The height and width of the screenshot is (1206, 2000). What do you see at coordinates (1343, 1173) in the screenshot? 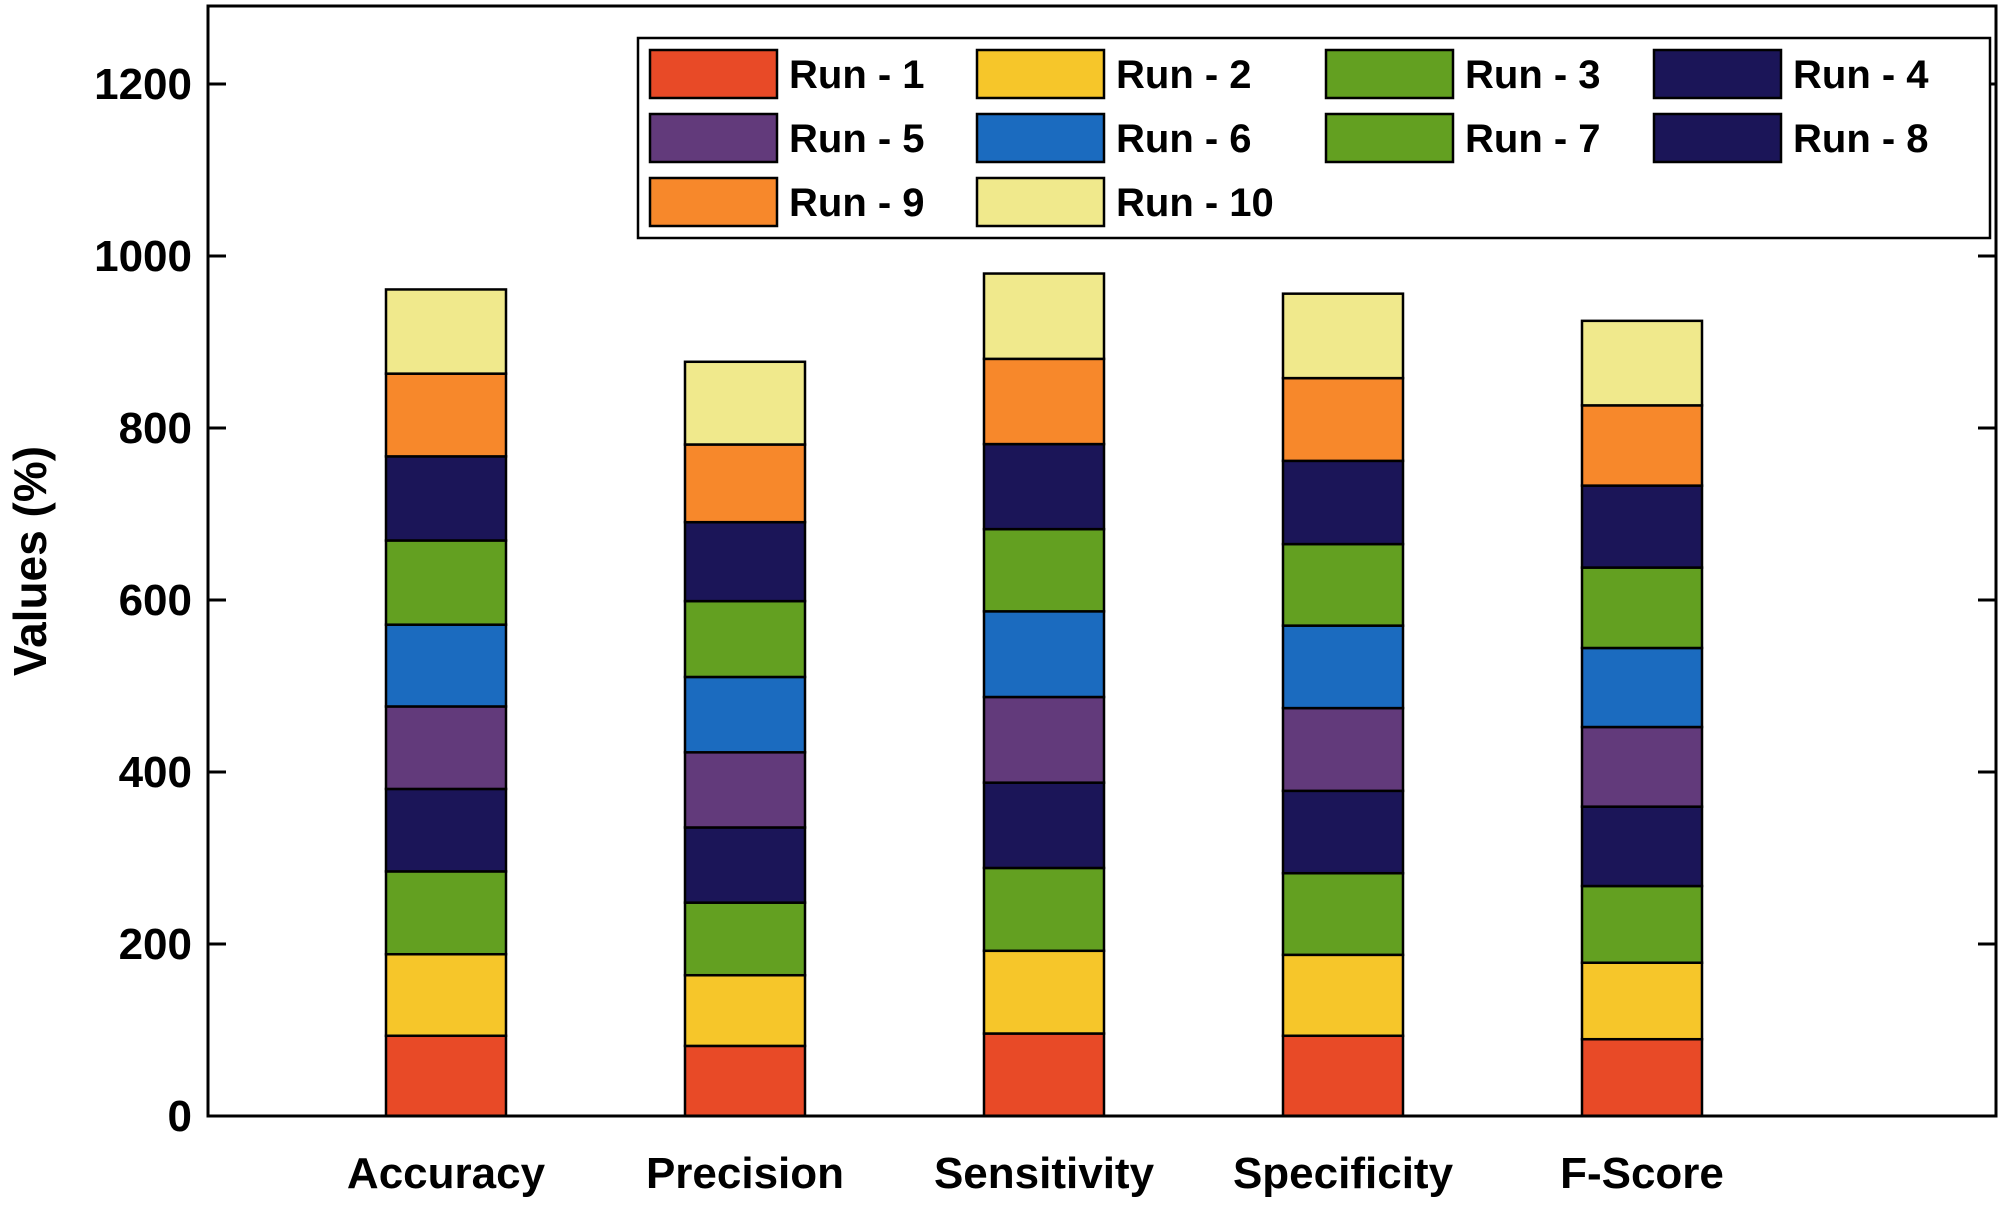
I see `x-category-label: Specificity` at bounding box center [1343, 1173].